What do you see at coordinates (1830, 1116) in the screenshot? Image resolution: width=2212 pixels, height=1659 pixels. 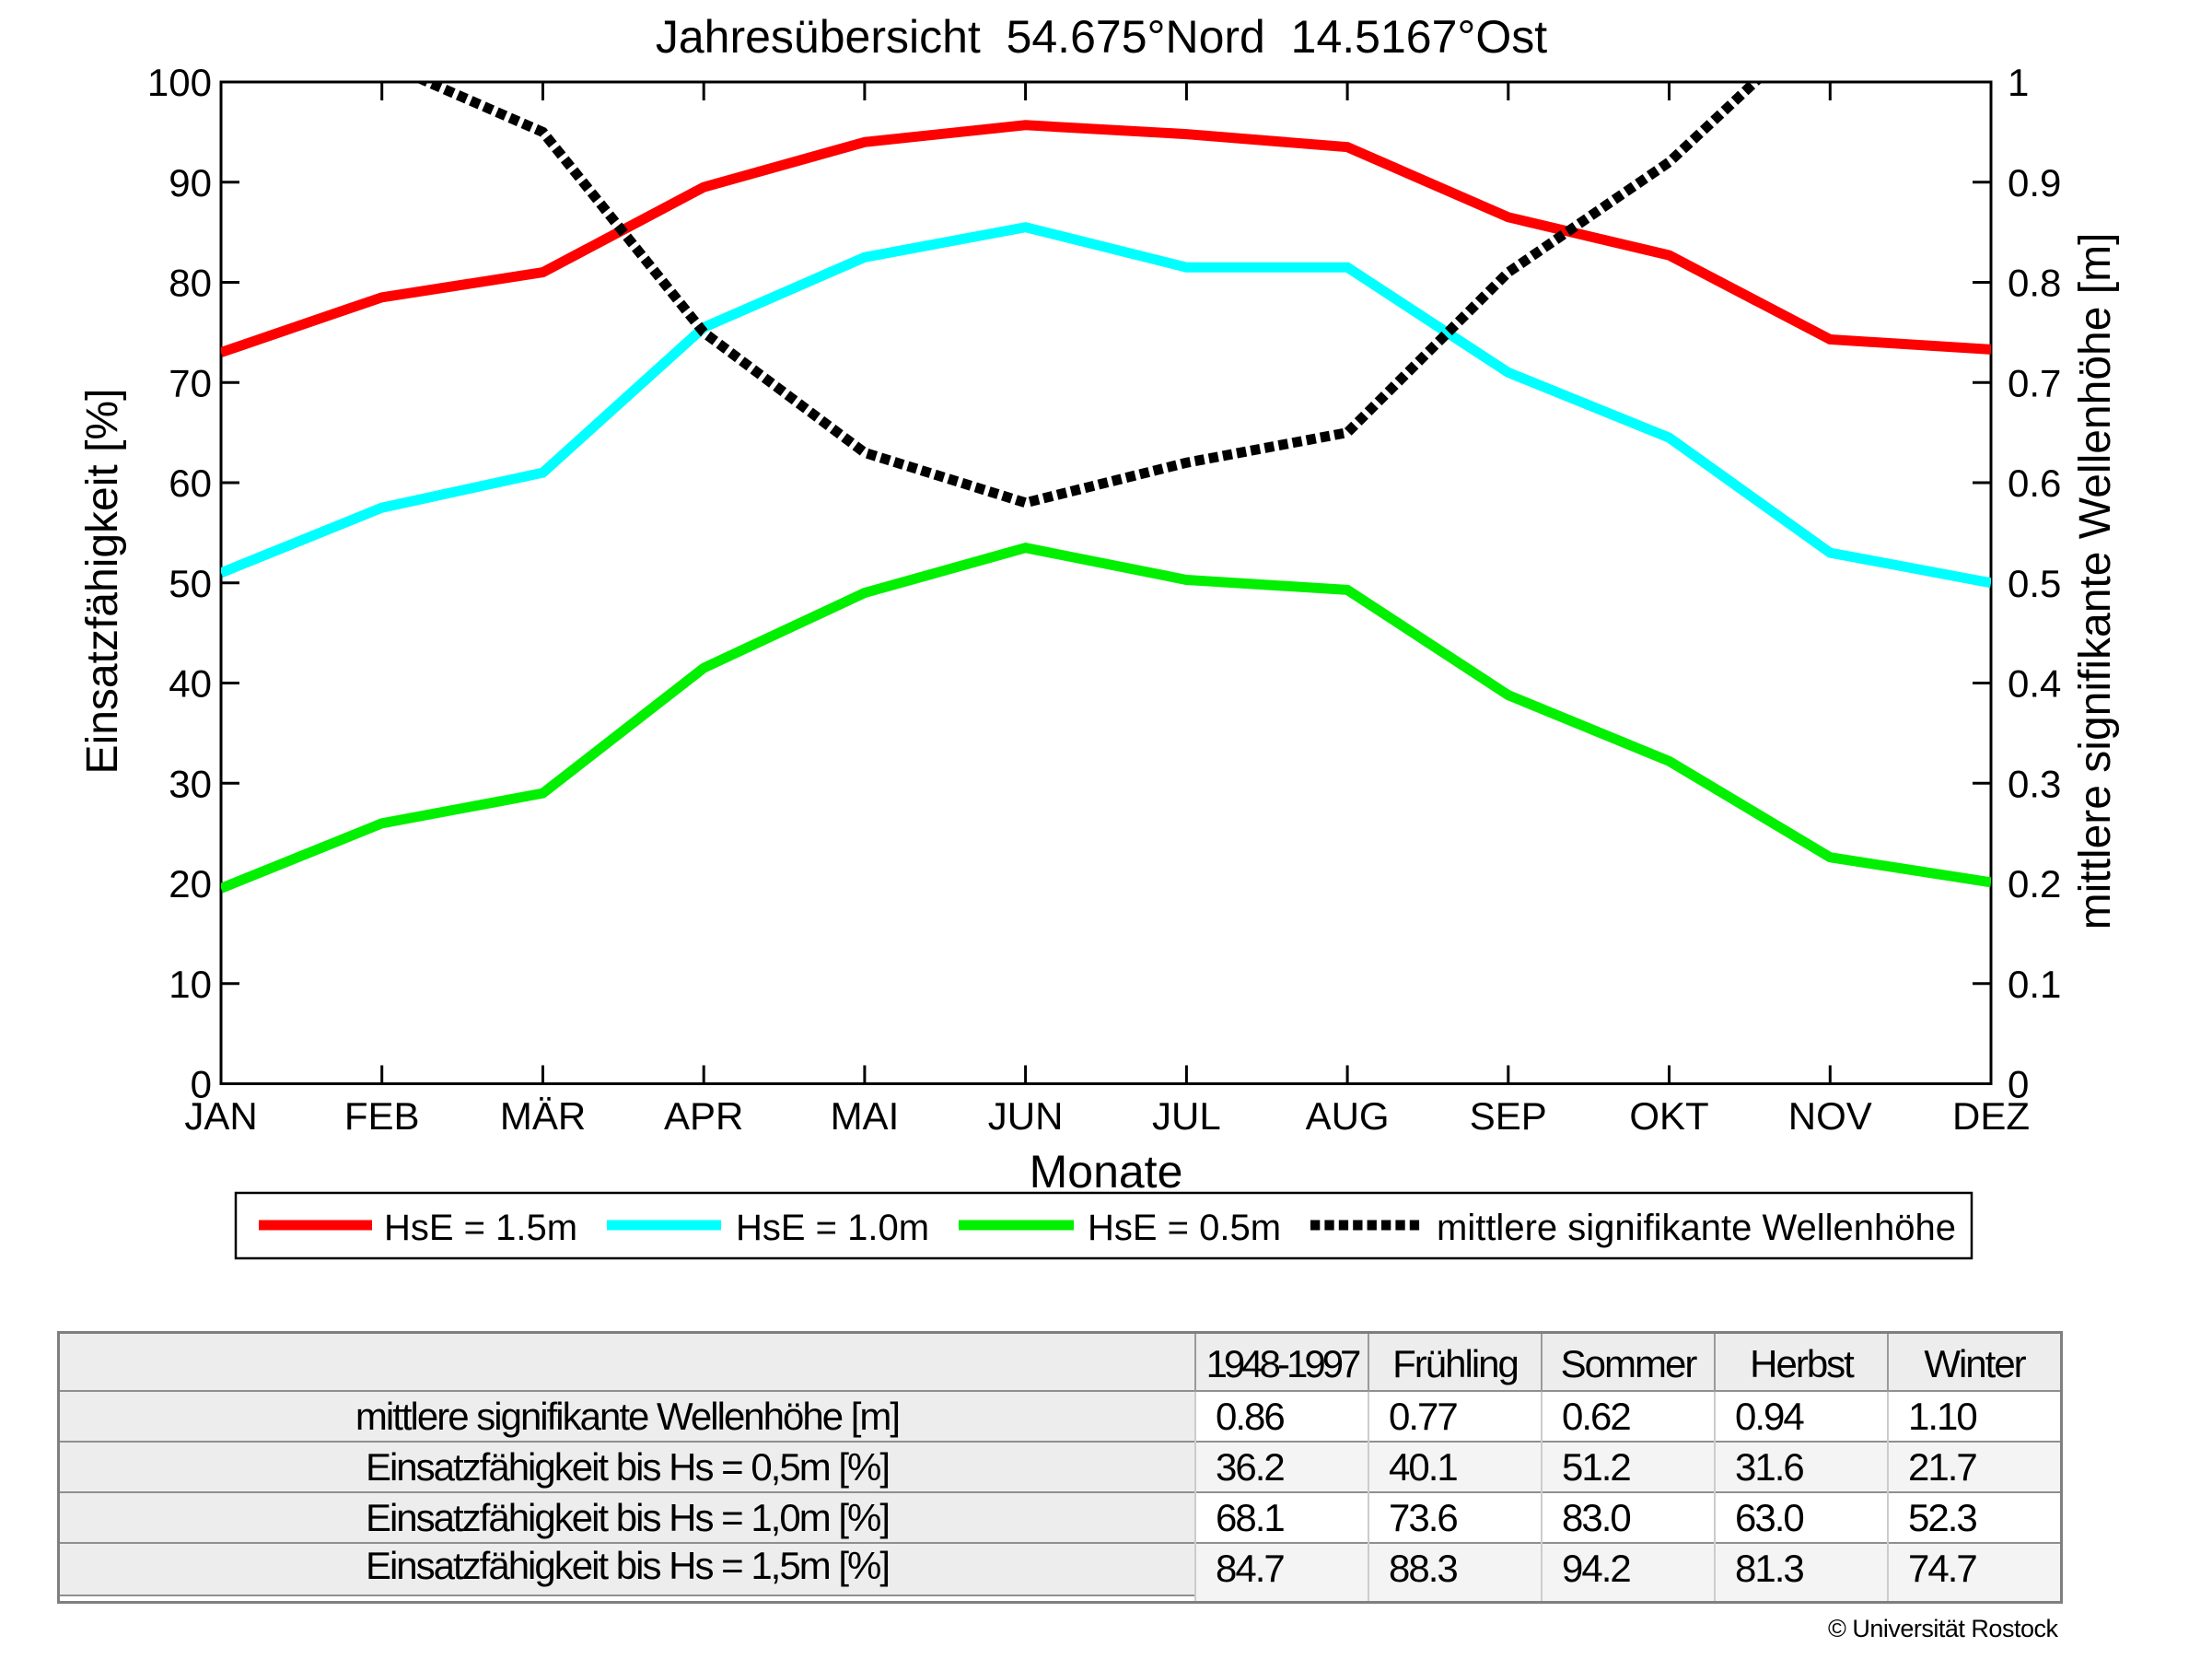 I see `svg-text: NOV` at bounding box center [1830, 1116].